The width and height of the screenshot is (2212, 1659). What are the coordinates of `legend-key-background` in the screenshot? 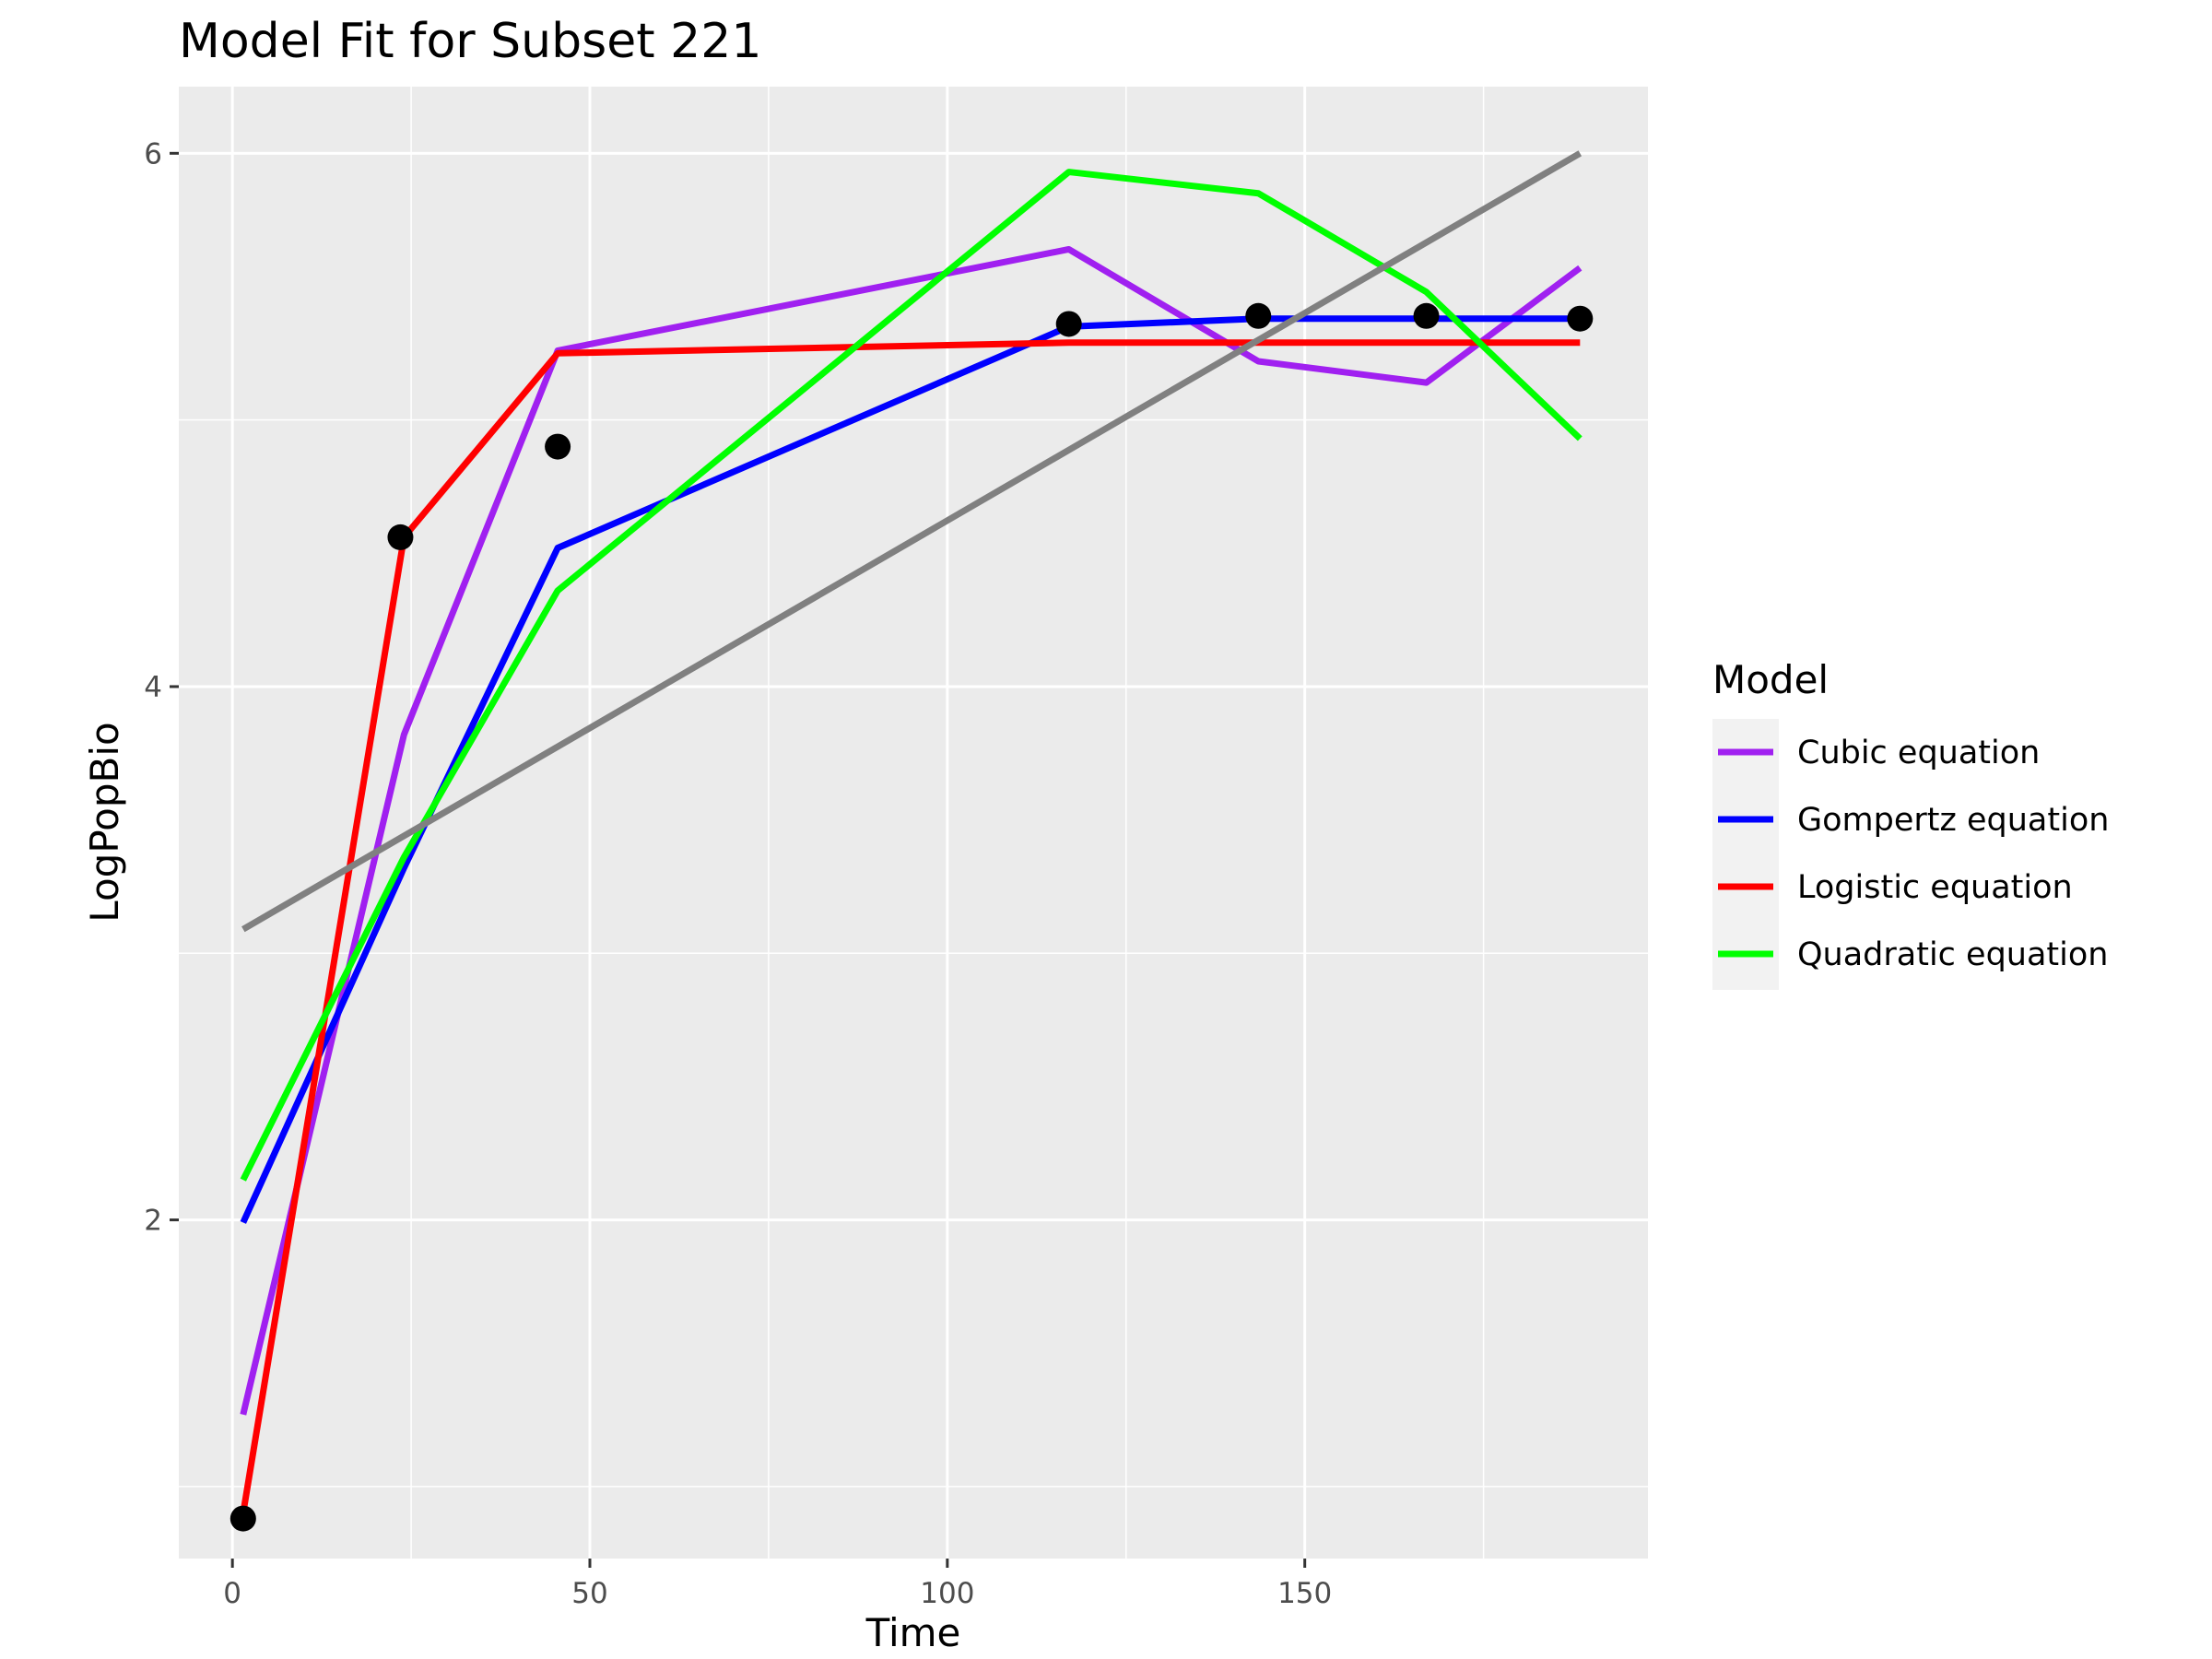 It's located at (1745, 854).